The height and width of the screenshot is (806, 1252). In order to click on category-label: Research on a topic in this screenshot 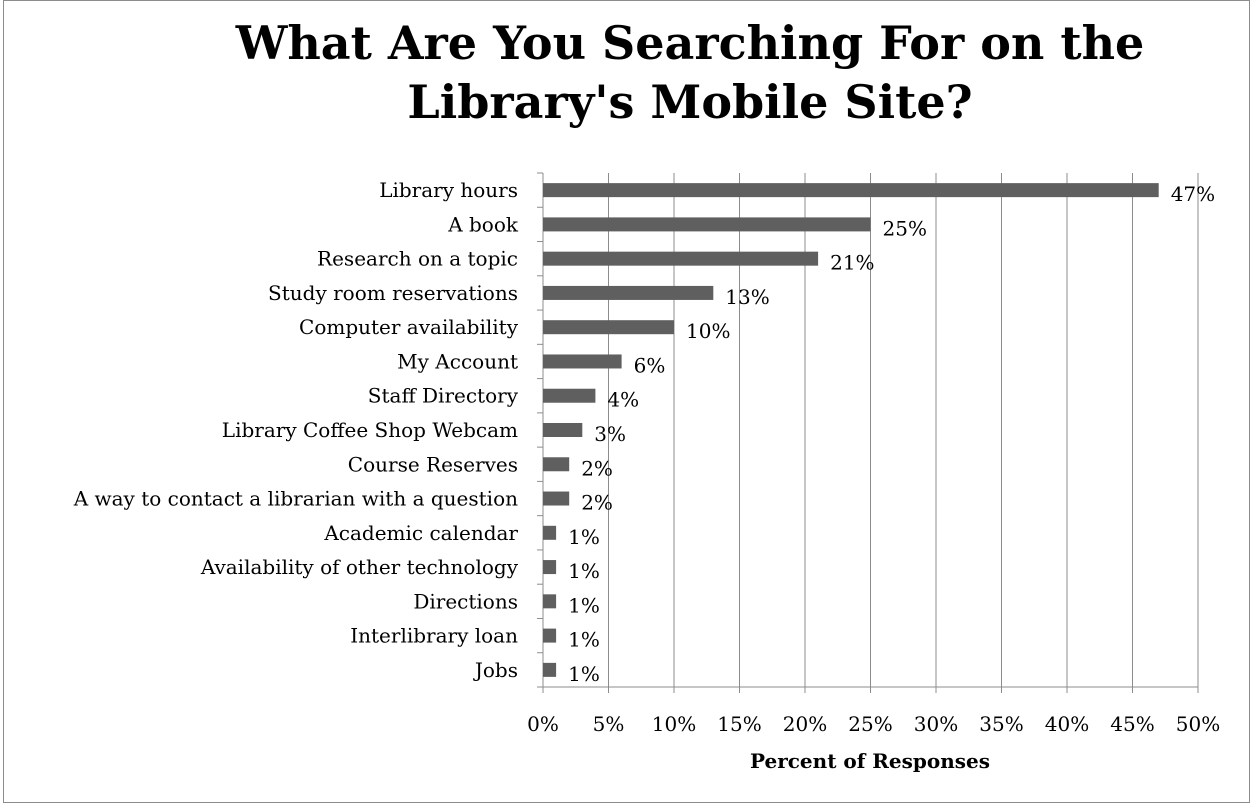, I will do `click(417, 259)`.